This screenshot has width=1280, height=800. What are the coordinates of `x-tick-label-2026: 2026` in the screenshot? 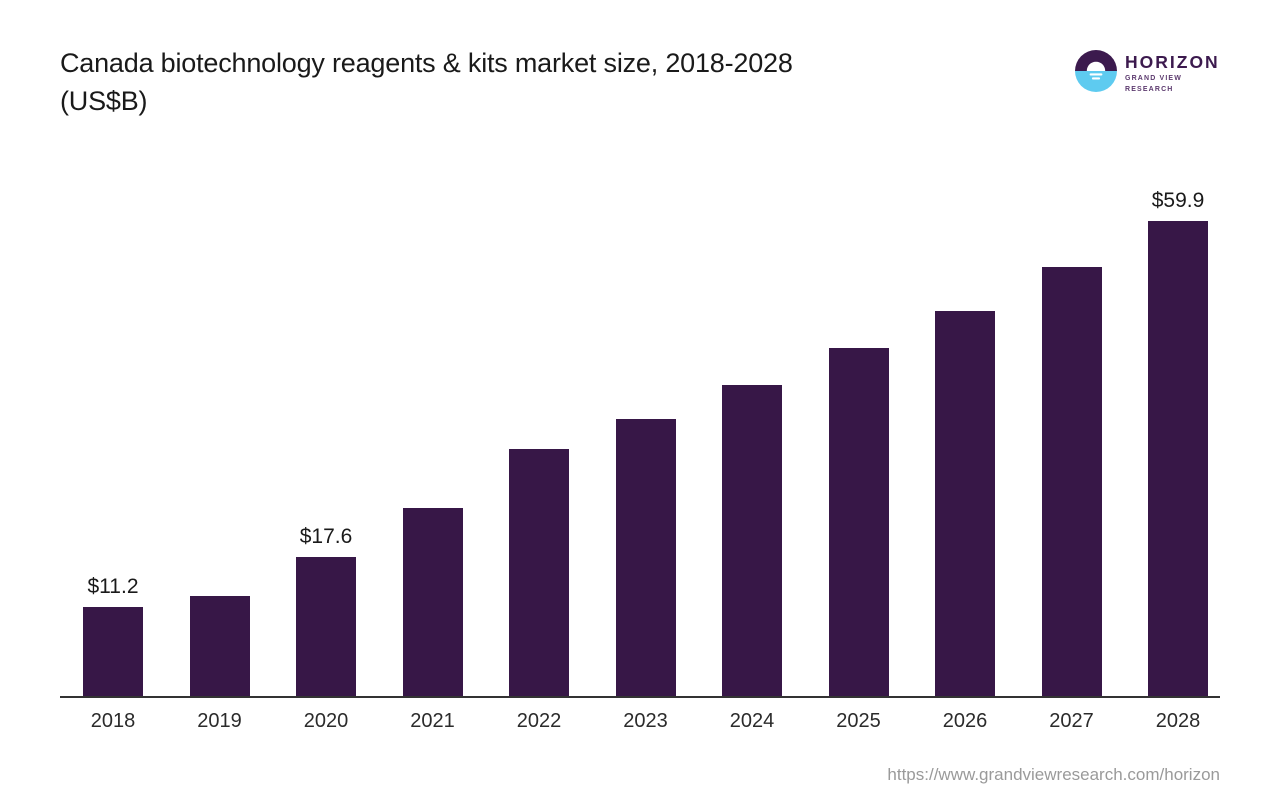 It's located at (965, 721).